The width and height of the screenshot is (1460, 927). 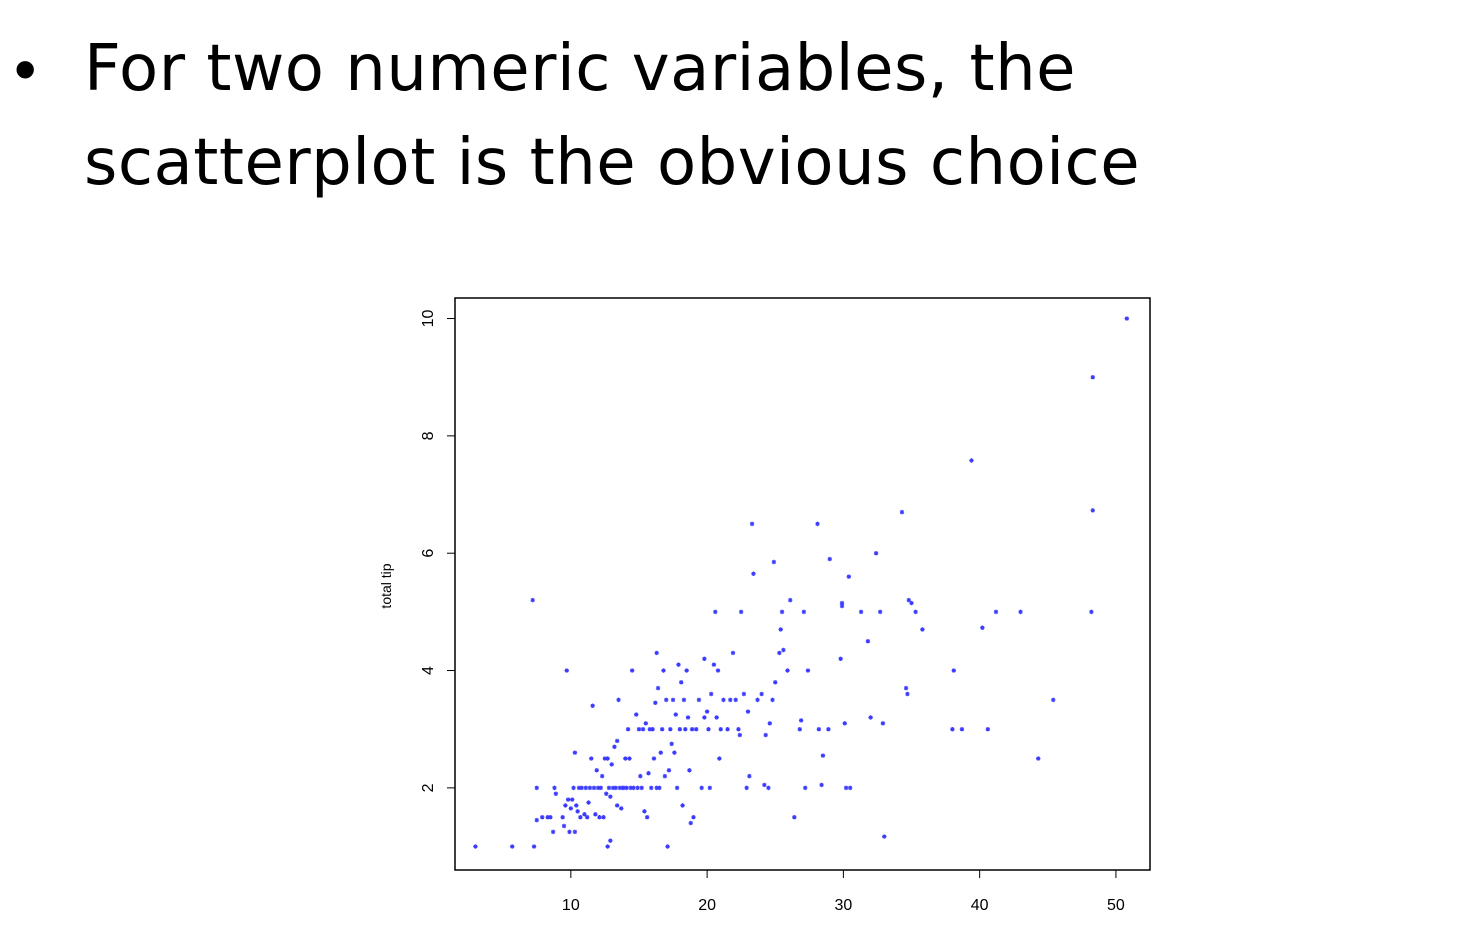 I want to click on x-tick-label: 30, so click(x=843, y=905).